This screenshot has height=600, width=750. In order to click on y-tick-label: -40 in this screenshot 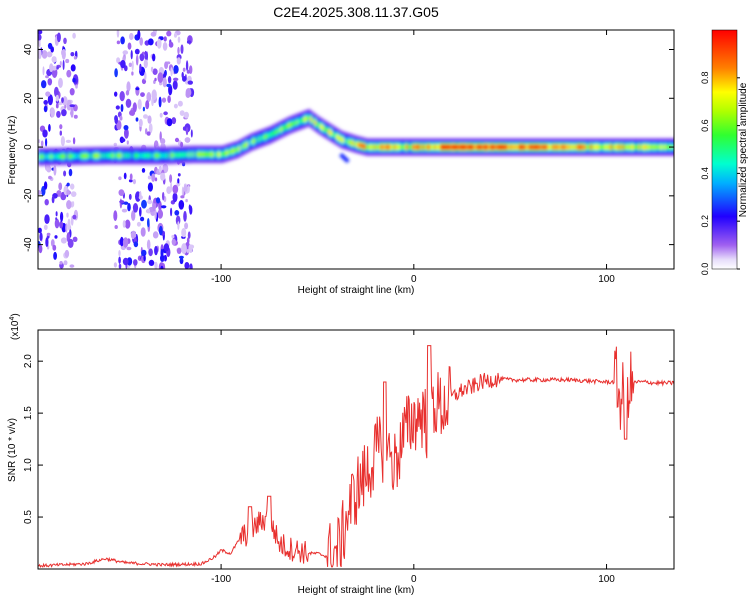, I will do `click(28, 244)`.